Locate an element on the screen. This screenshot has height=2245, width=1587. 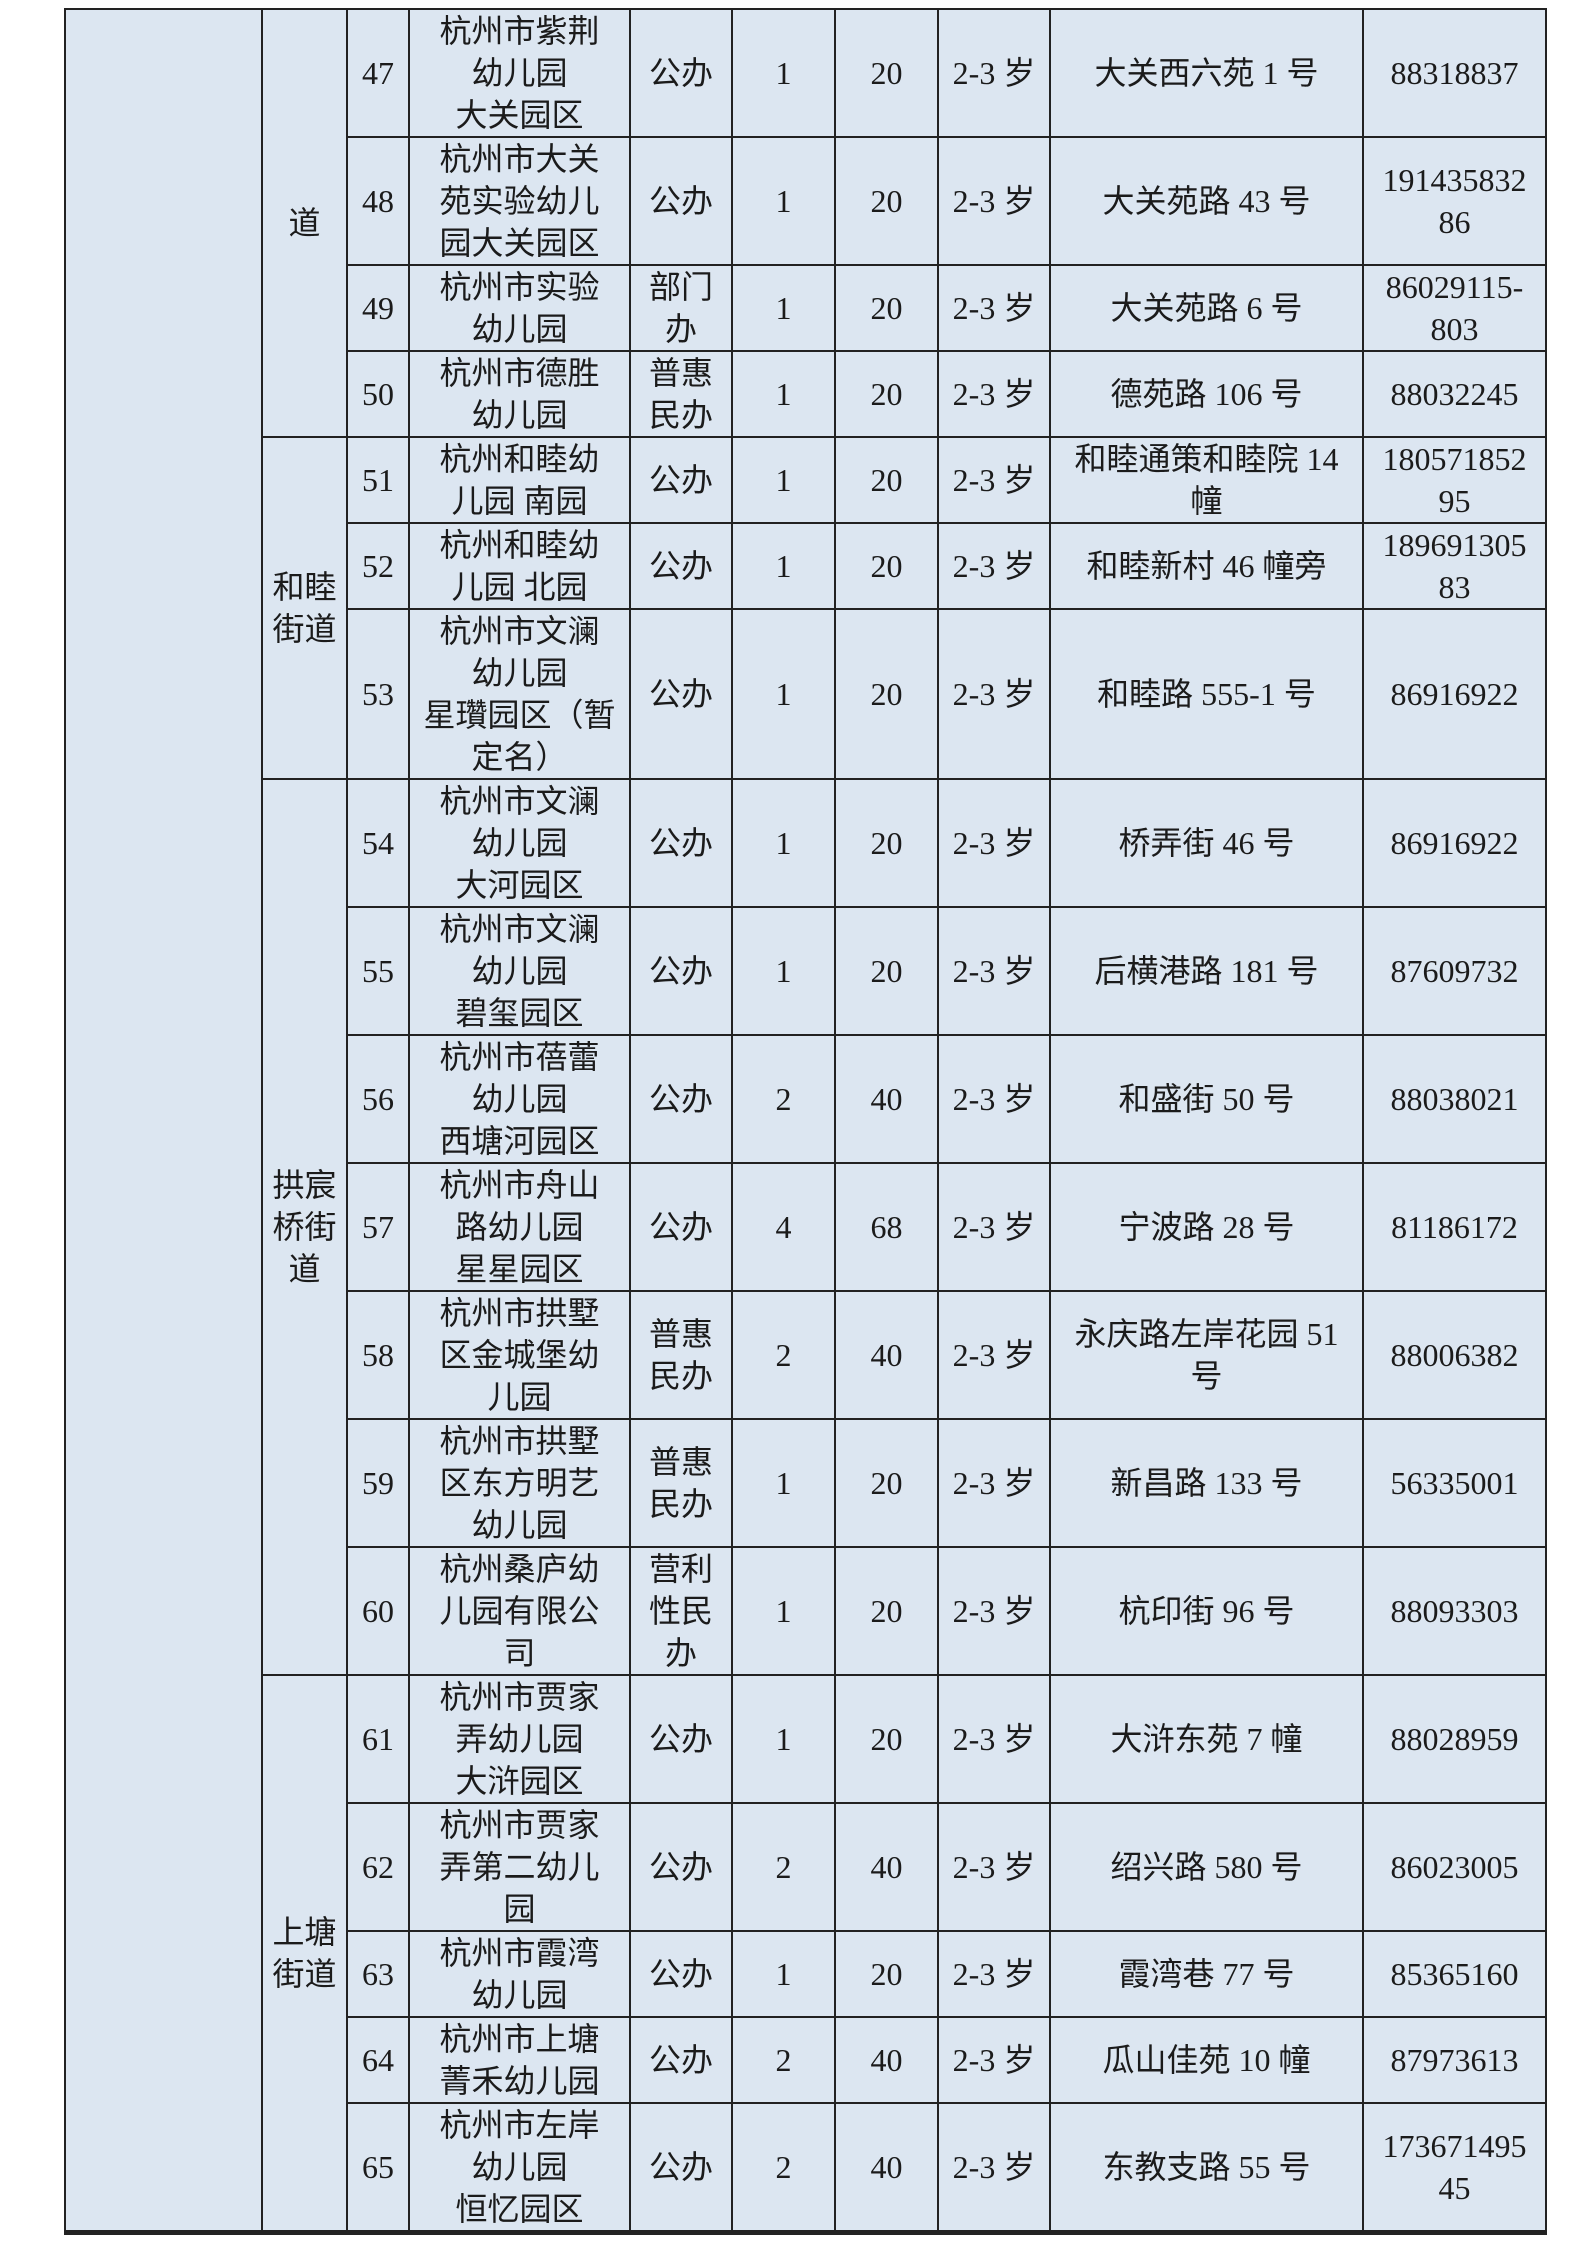
row-number-cell: 57 is located at coordinates (378, 1227).